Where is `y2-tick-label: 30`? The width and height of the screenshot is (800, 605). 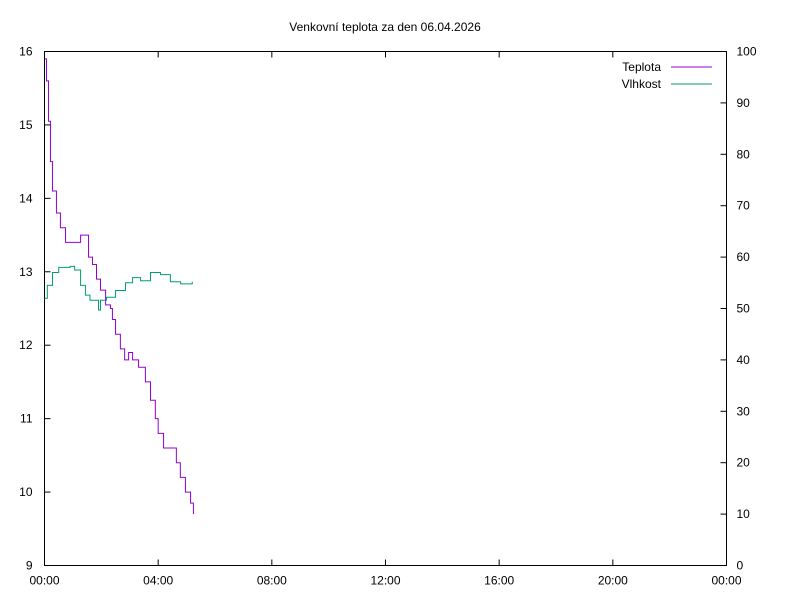
y2-tick-label: 30 is located at coordinates (744, 411).